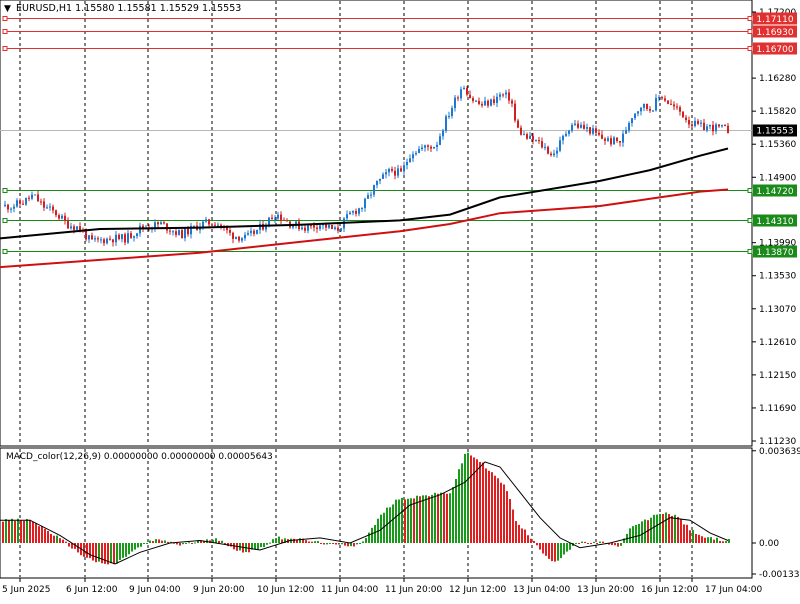  What do you see at coordinates (779, 575) in the screenshot?
I see `macd-axis-label: -0.001330` at bounding box center [779, 575].